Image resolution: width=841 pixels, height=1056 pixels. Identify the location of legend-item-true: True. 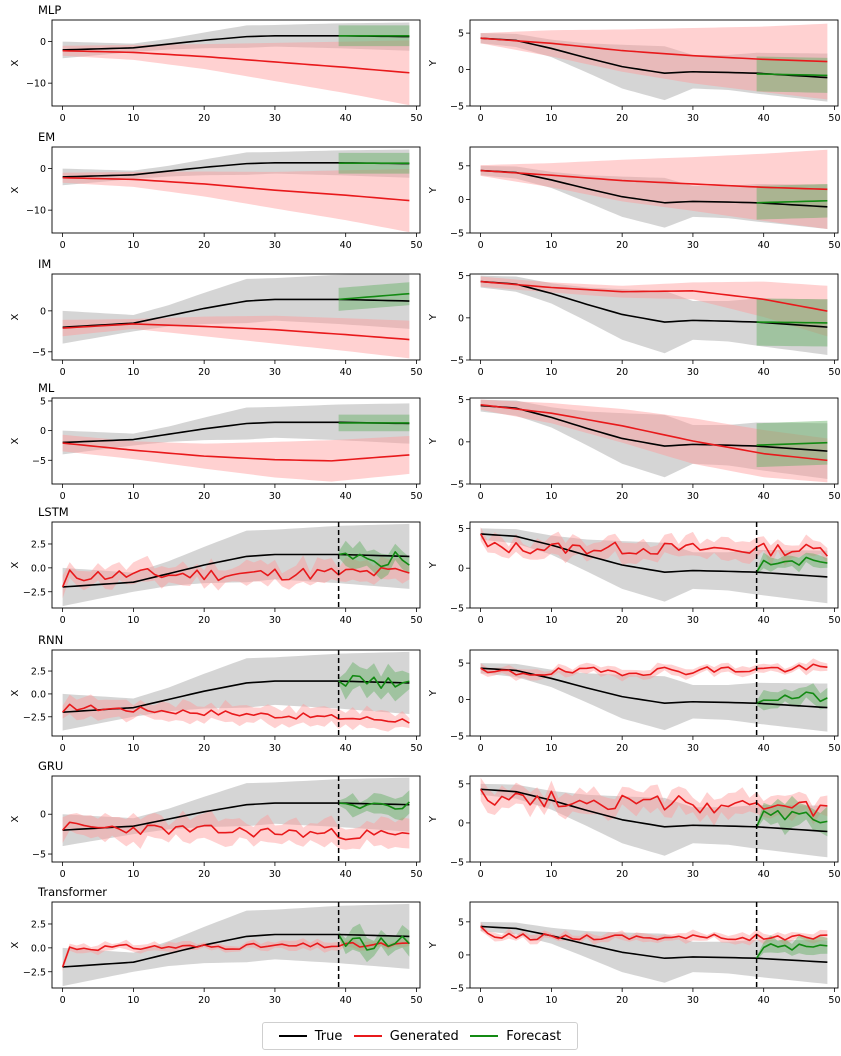
(310, 1036).